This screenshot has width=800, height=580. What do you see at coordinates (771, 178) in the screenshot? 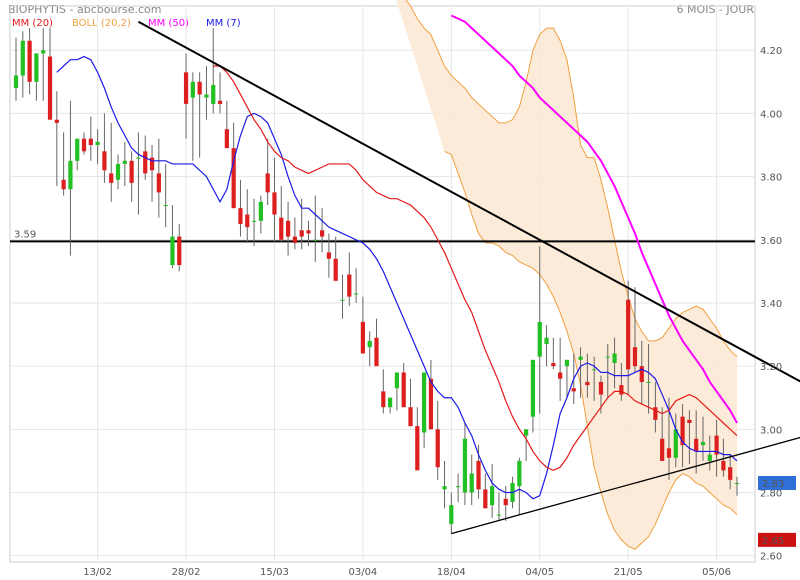
I see `y-tick-label: 3.80` at bounding box center [771, 178].